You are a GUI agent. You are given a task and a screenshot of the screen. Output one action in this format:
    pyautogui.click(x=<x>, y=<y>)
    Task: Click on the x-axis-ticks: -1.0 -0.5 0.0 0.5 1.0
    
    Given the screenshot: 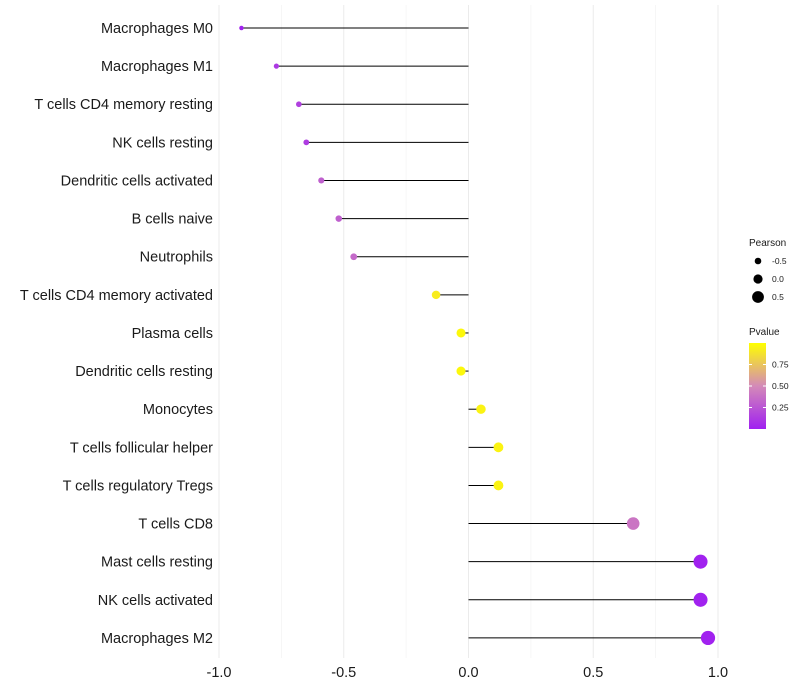 What is the action you would take?
    pyautogui.click(x=468, y=673)
    